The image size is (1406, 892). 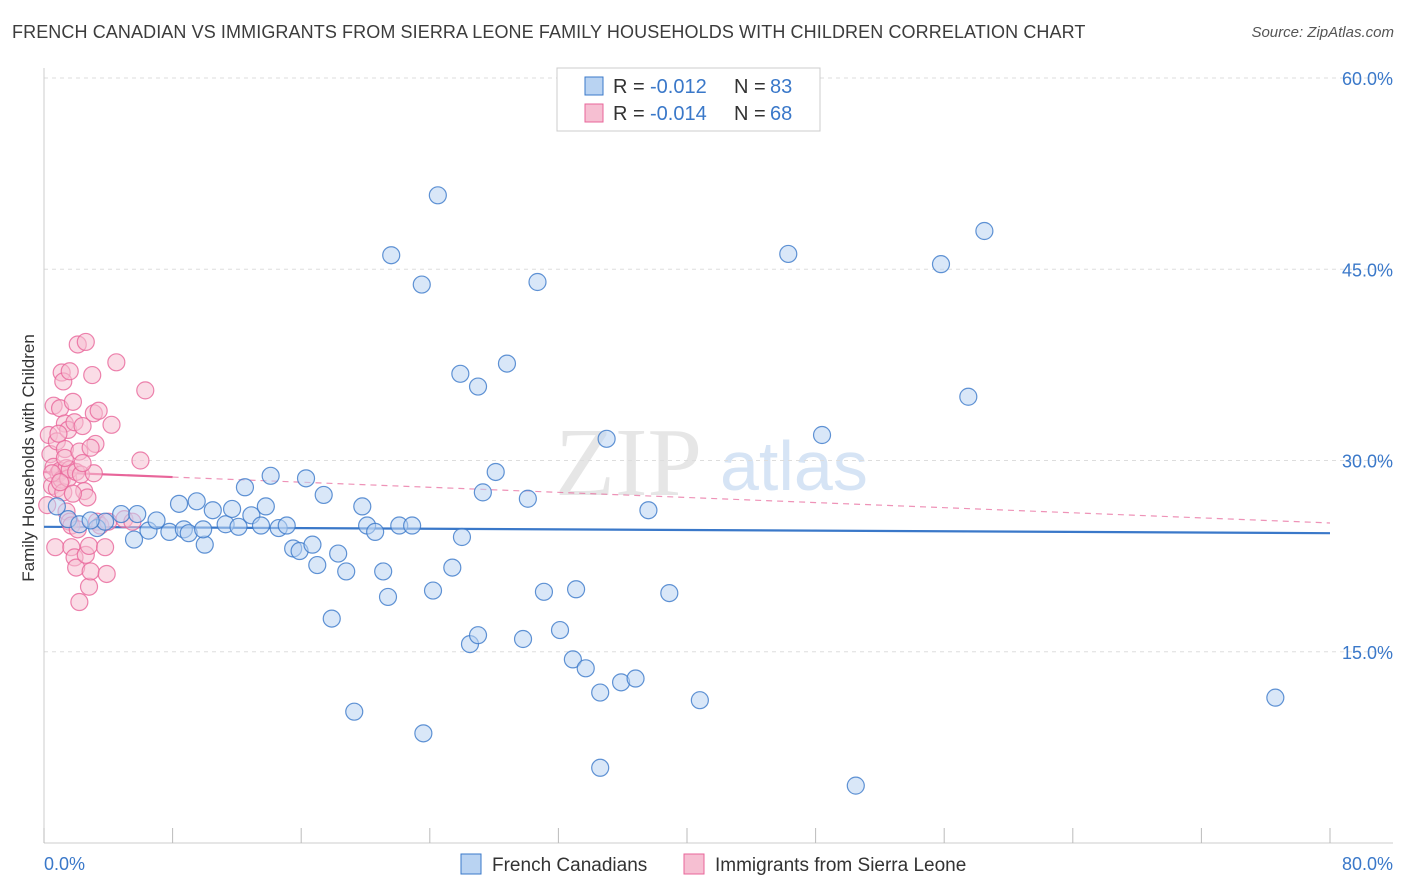 I want to click on stats-legend-r-pink: -0.014, so click(x=678, y=114).